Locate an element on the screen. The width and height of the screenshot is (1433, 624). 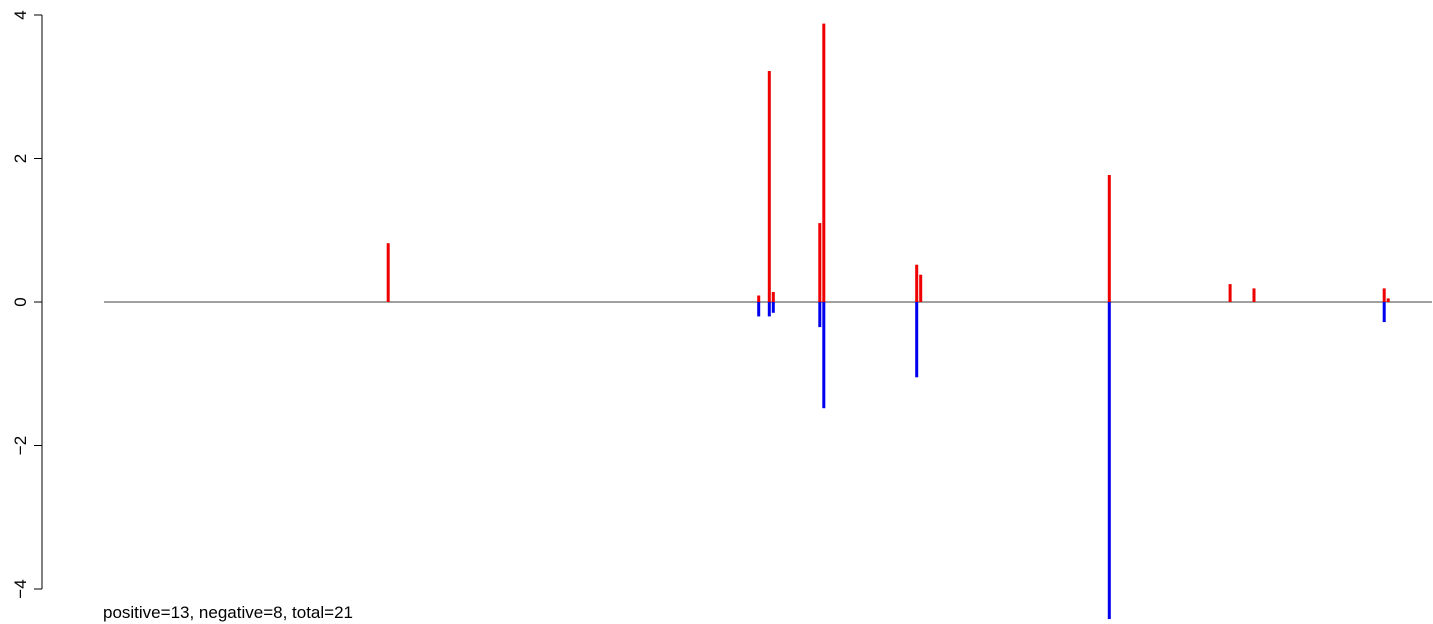
summary-counts: positive=13, negative=8, total=21 is located at coordinates (228, 612).